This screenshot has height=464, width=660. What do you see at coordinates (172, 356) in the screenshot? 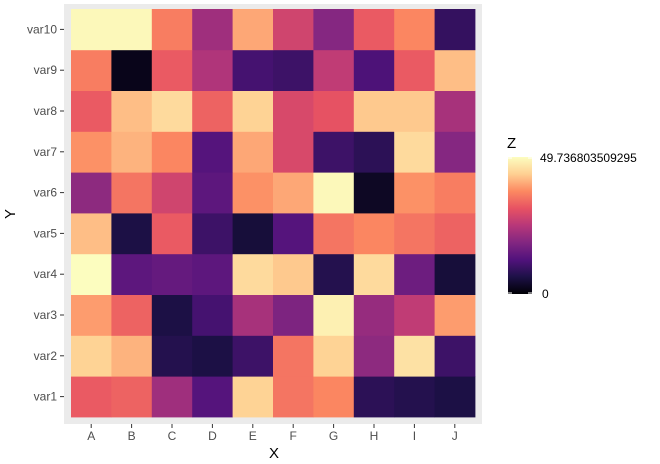
I see `heatmap-cell-C-var2` at bounding box center [172, 356].